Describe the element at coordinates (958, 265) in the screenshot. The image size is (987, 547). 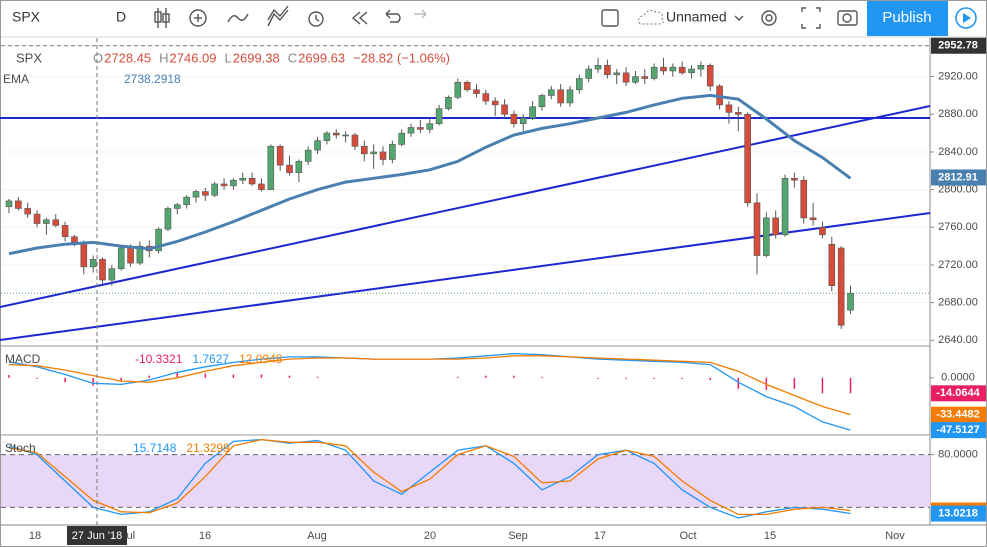
I see `price-tick-label: 2720.00` at that location.